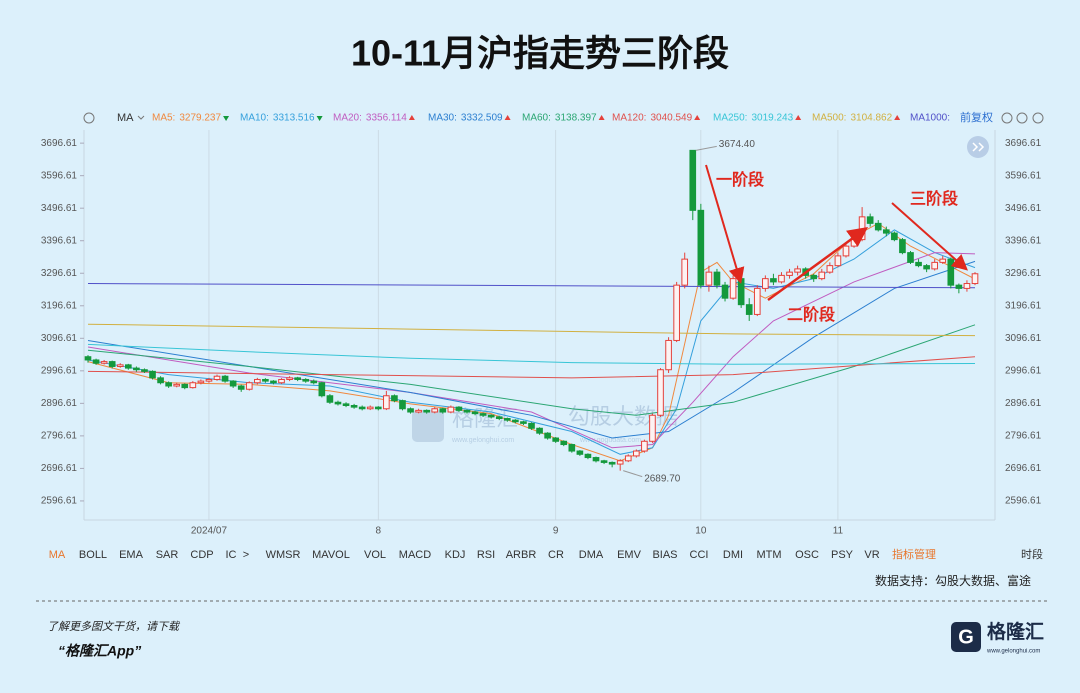  Describe the element at coordinates (131, 555) in the screenshot. I see `indicator-tab: EMA` at that location.